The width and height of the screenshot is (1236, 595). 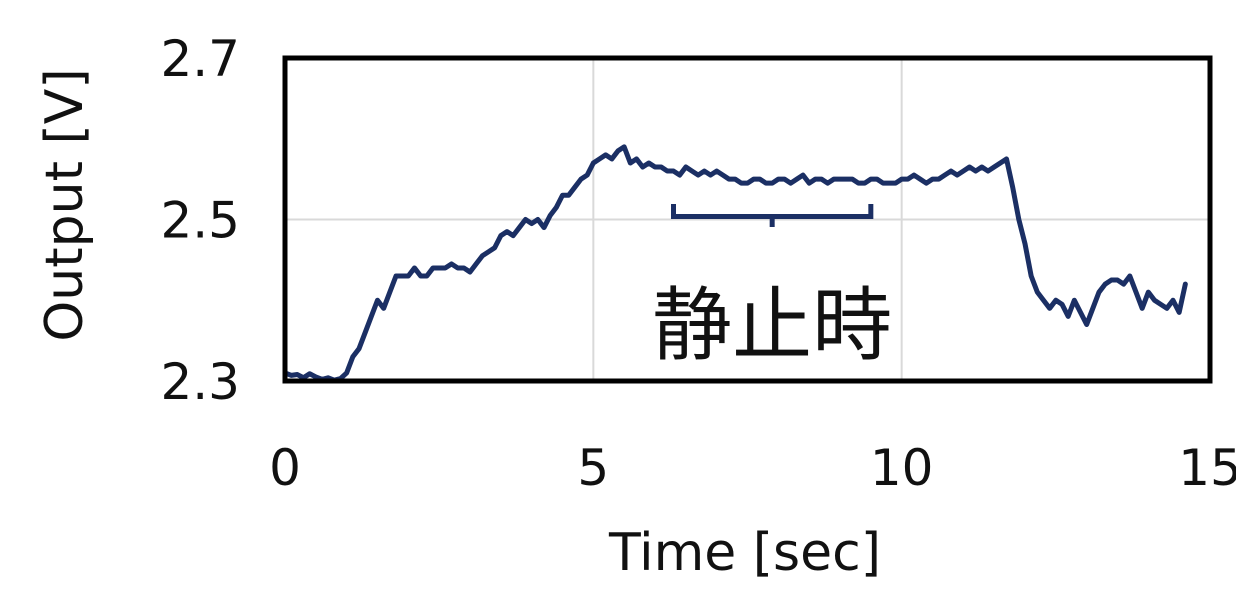 I want to click on annotation-layer: 静止時, so click(x=772, y=288).